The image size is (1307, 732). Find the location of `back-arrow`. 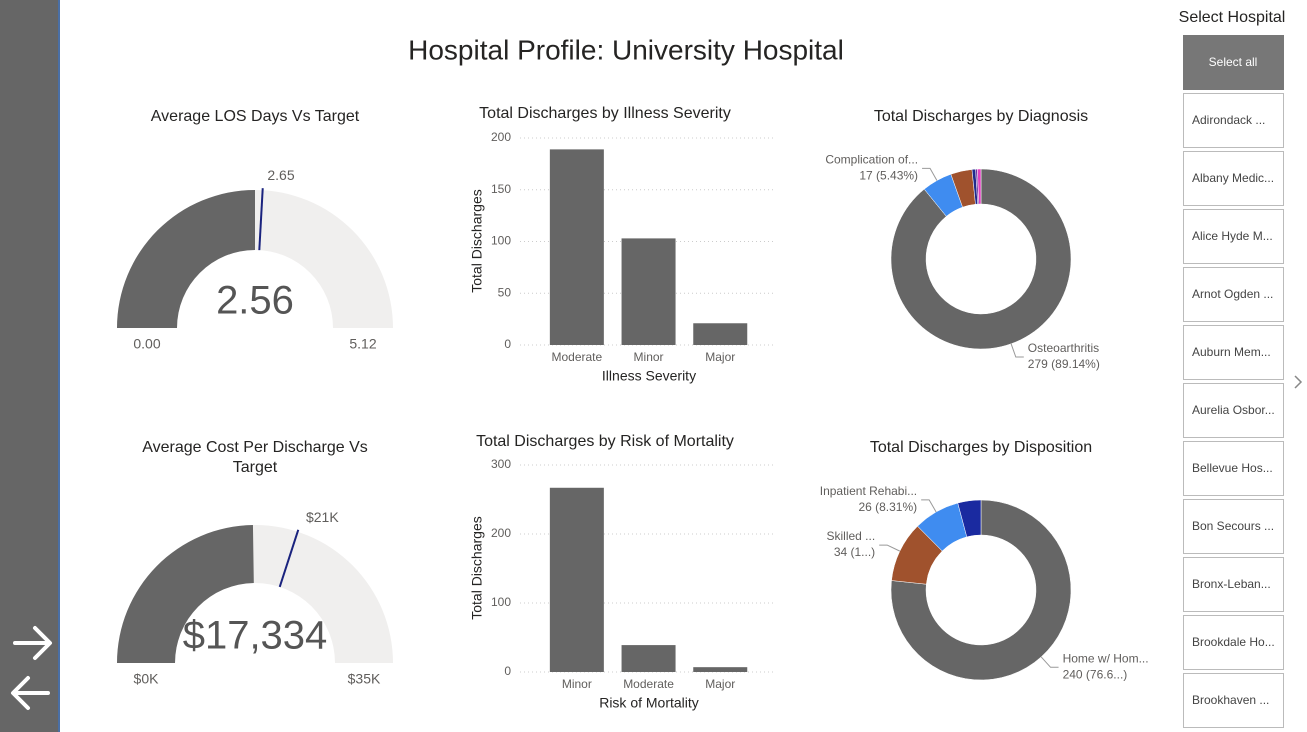

back-arrow is located at coordinates (30, 693).